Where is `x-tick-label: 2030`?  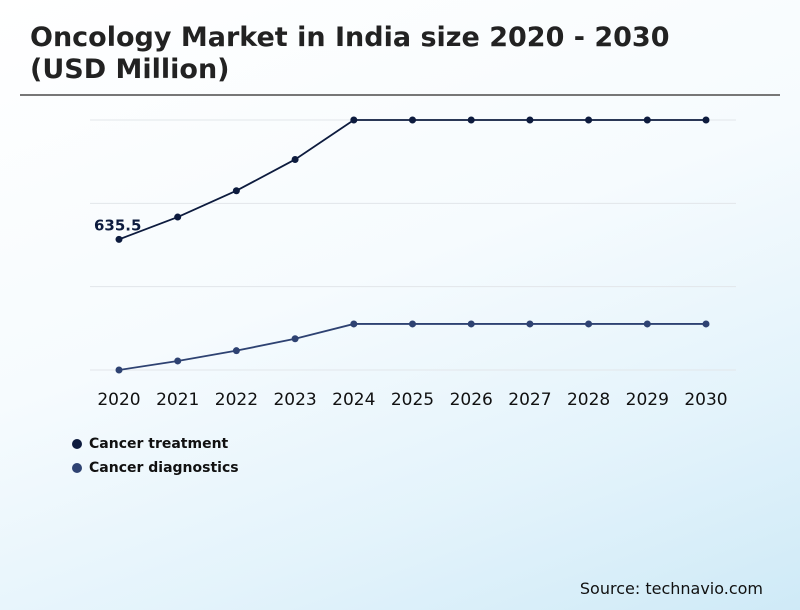
x-tick-label: 2030 is located at coordinates (705, 400).